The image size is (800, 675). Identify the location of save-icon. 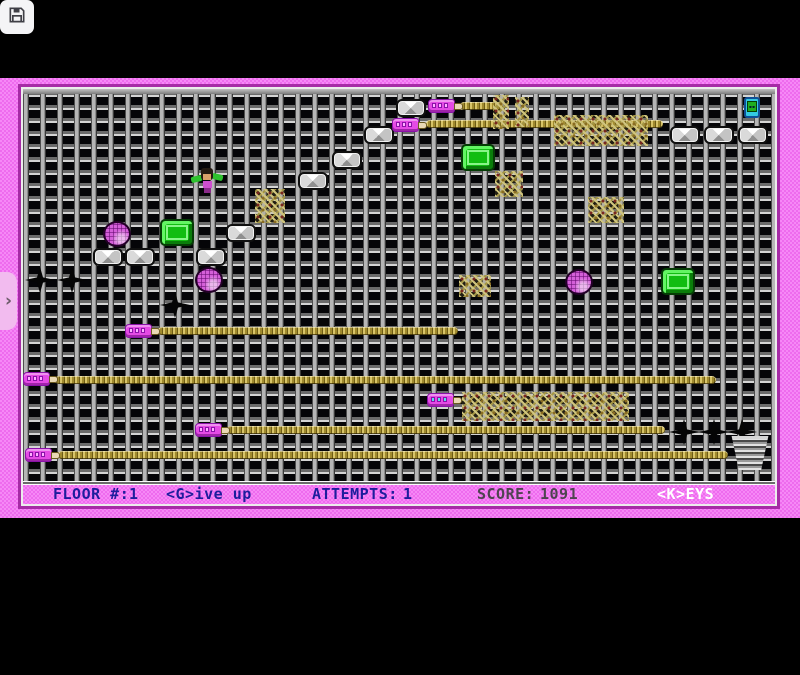
(17, 17).